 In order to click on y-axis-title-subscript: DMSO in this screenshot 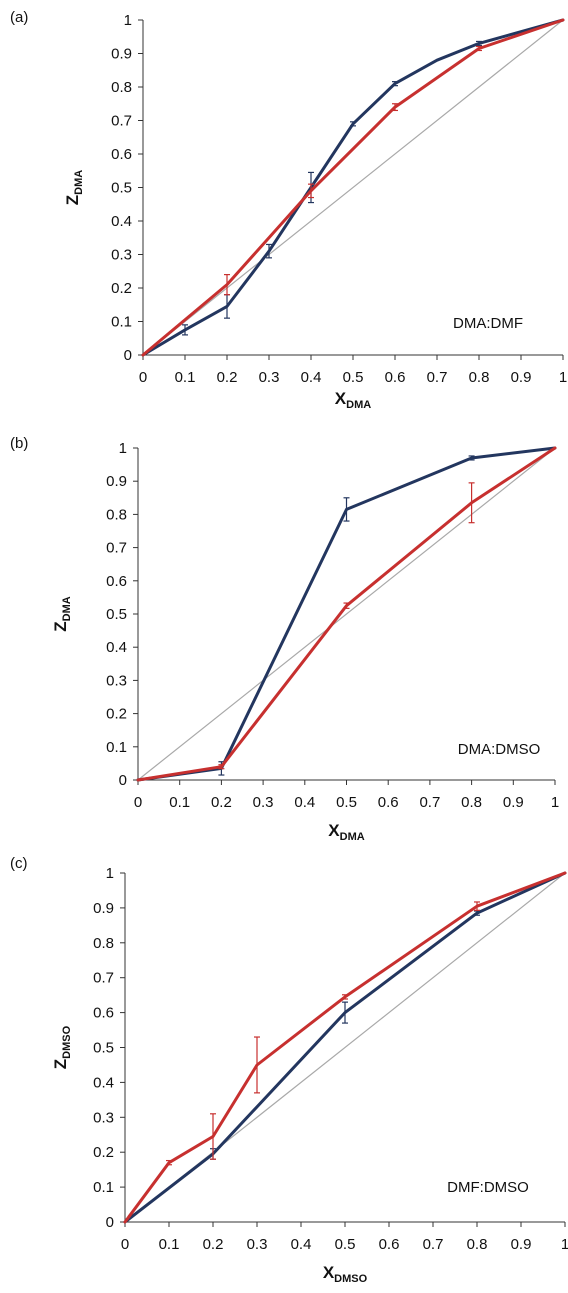, I will do `click(67, 1041)`.